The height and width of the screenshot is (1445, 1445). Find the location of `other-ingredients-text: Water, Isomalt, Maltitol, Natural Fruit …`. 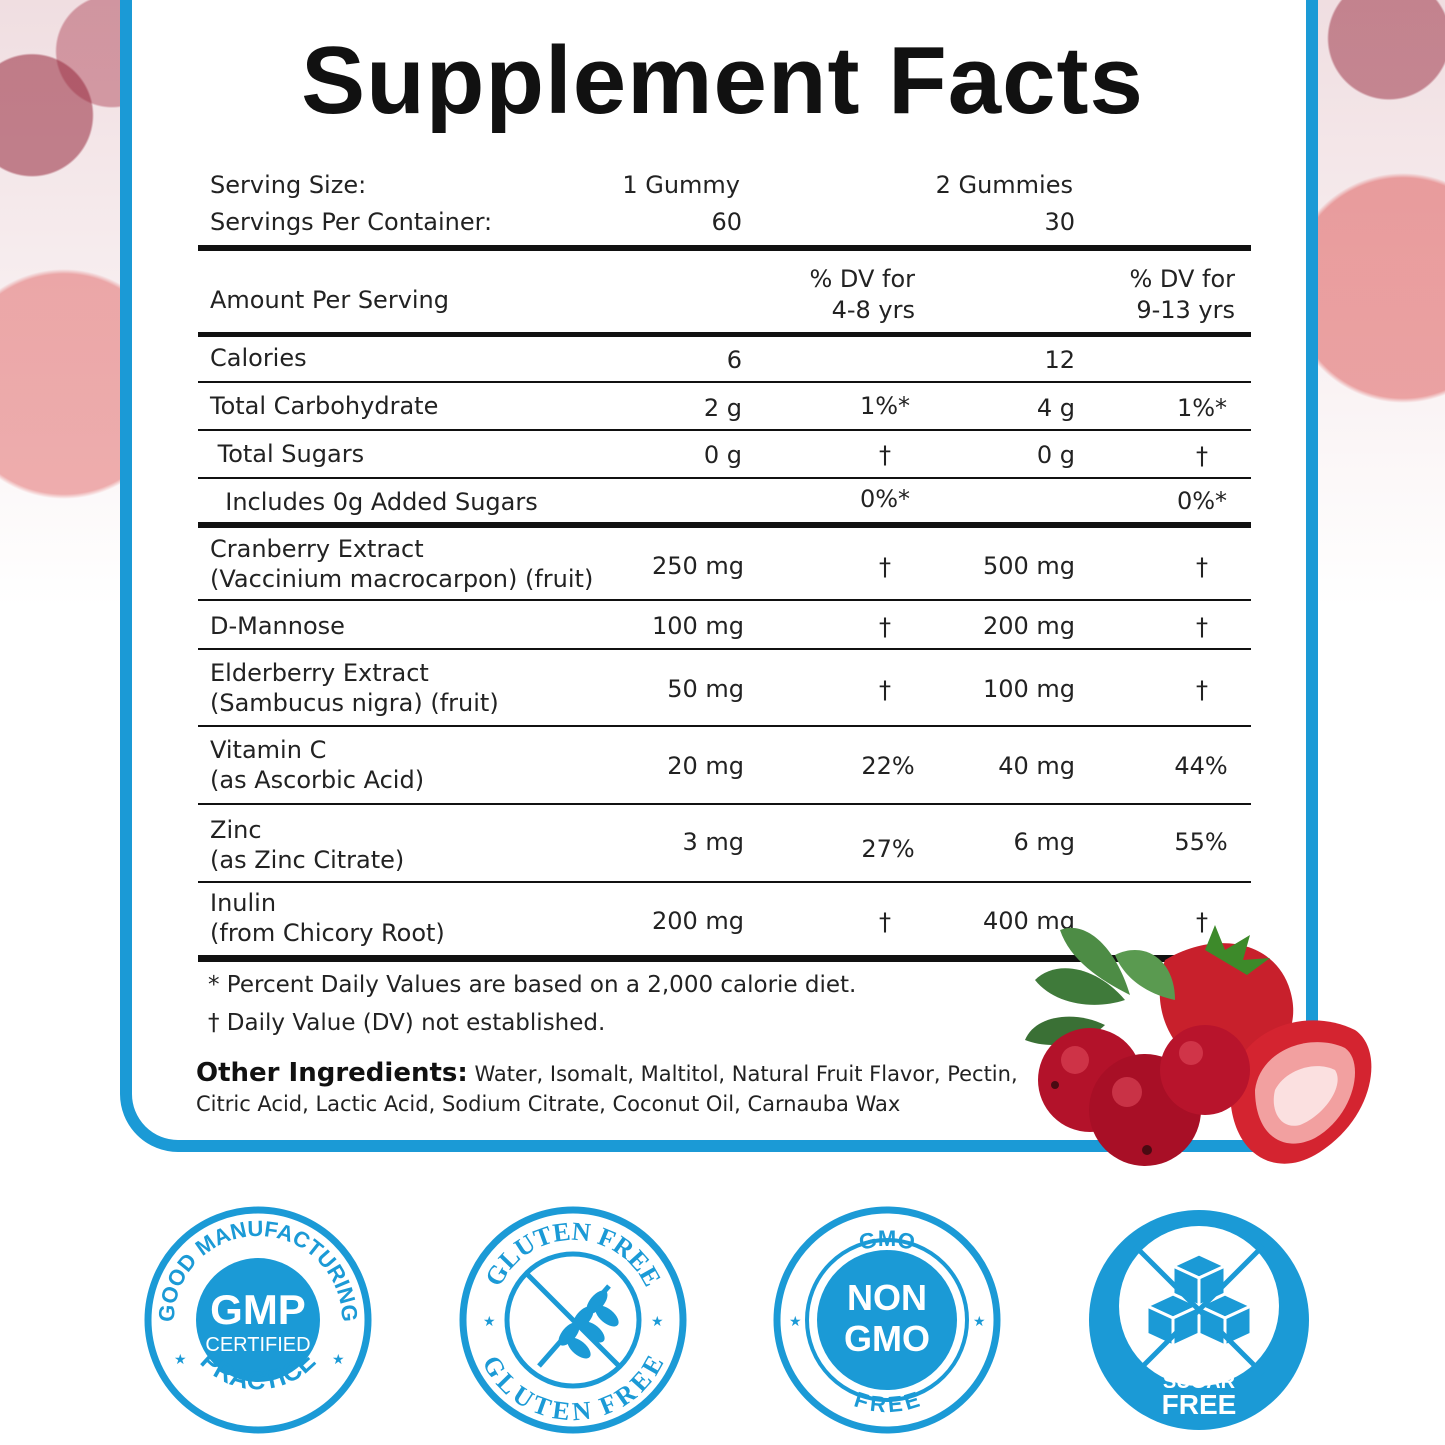

other-ingredients-text: Water, Isomalt, Maltitol, Natural Fruit … is located at coordinates (607, 1089).